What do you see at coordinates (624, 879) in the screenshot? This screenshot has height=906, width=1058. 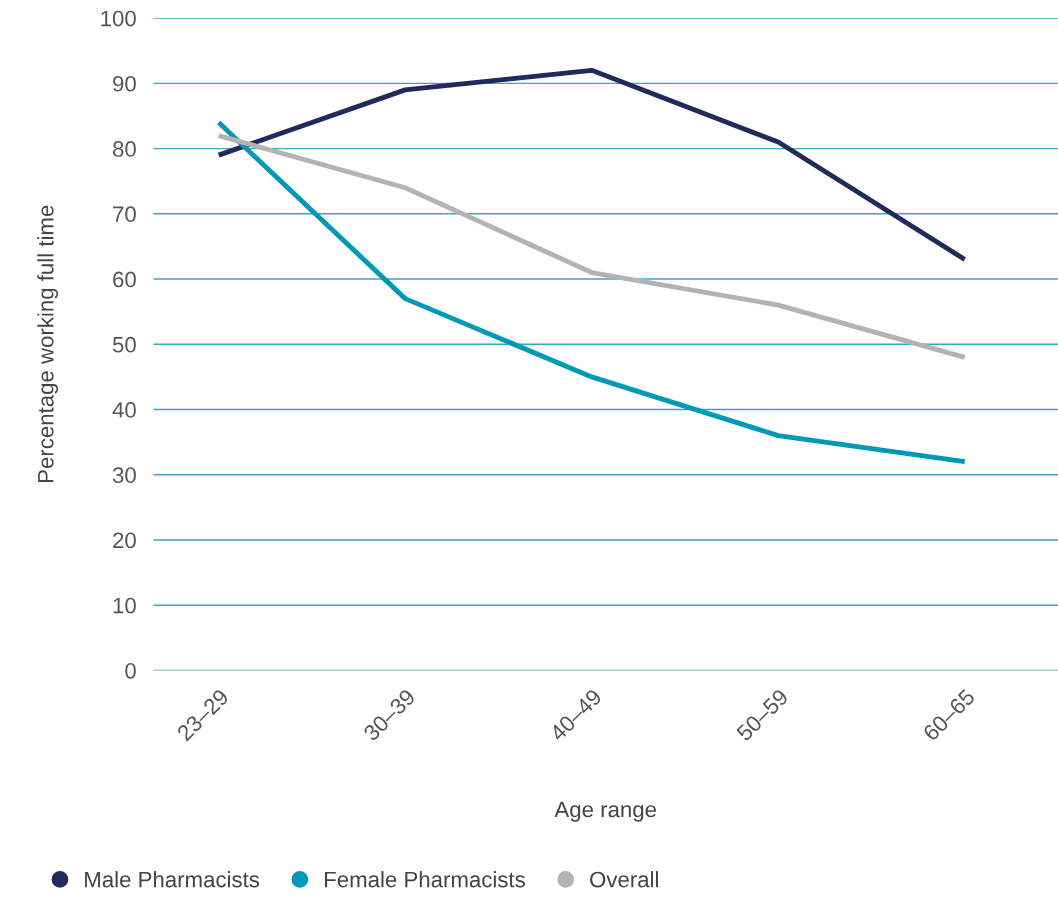 I see `legend-label: Overall` at bounding box center [624, 879].